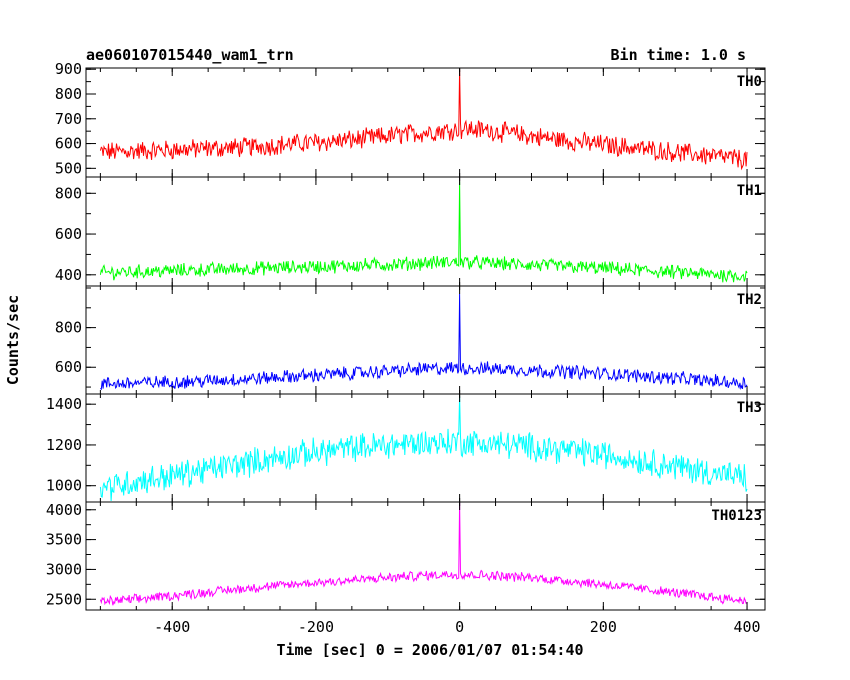 The height and width of the screenshot is (680, 850). I want to click on x-tick-label: -400, so click(172, 627).